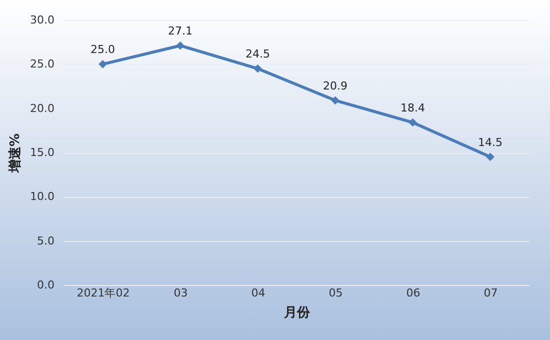 The height and width of the screenshot is (340, 550). I want to click on x-tick-label: 07, so click(491, 293).